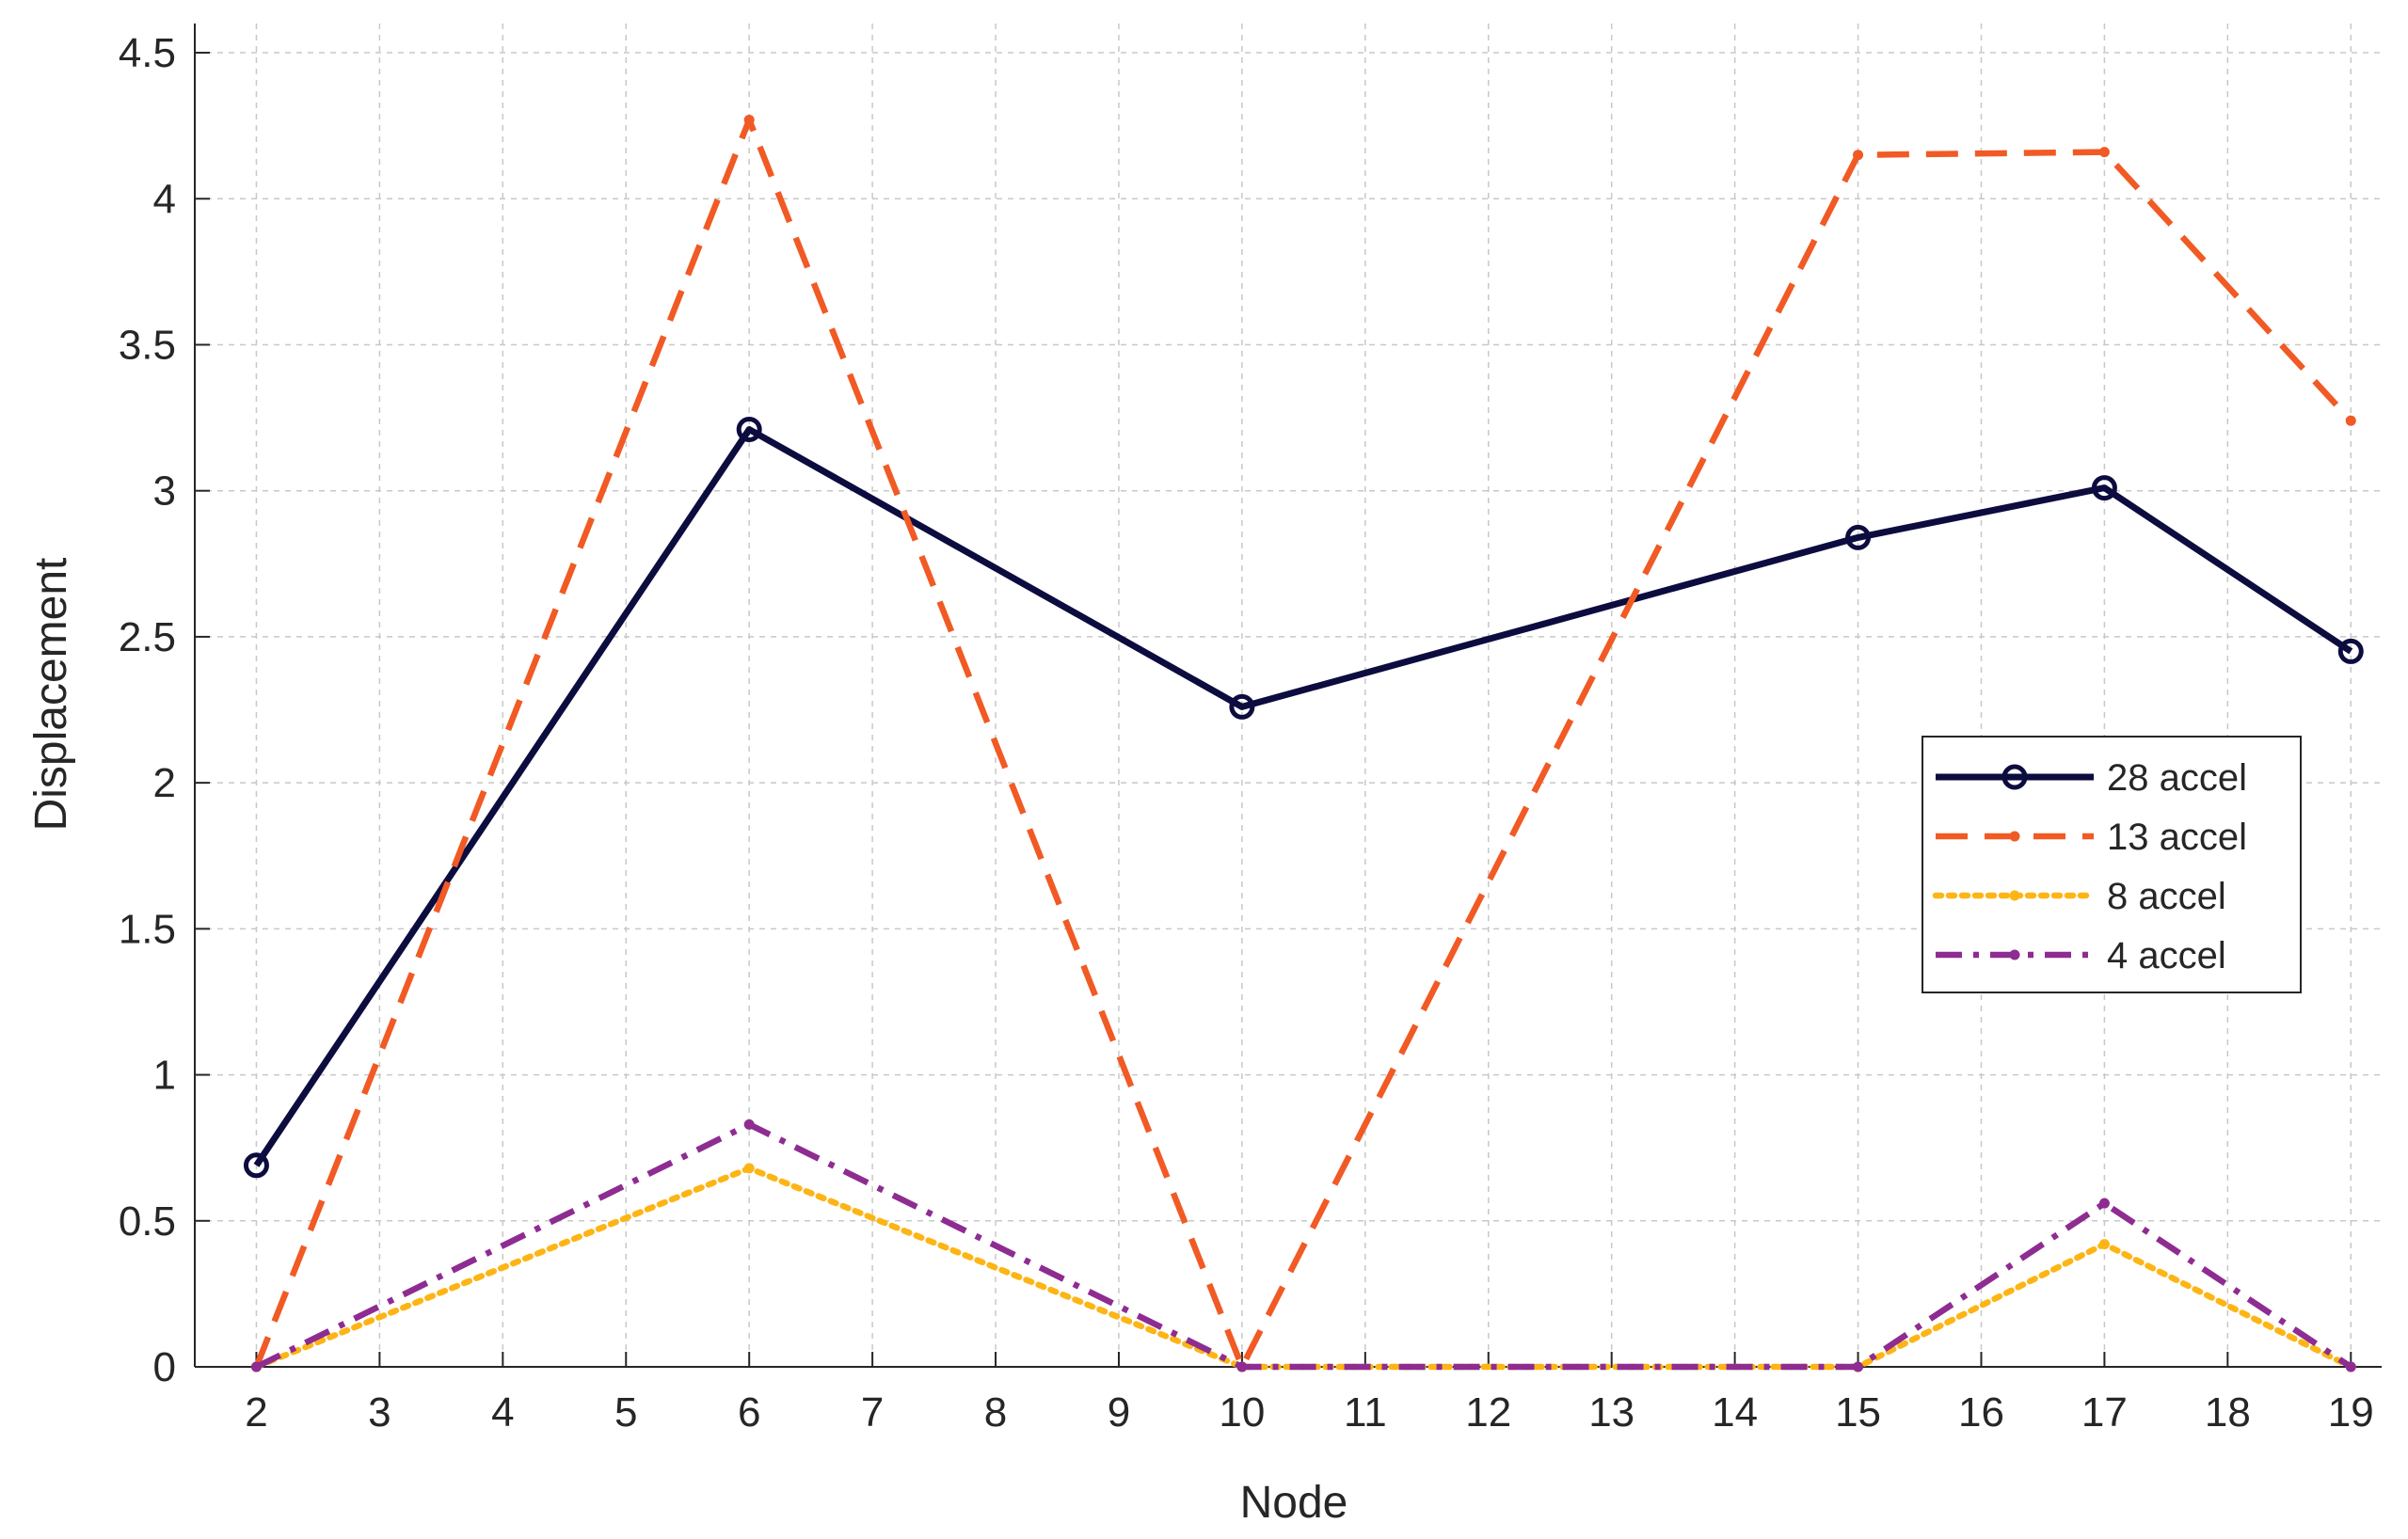 Image resolution: width=2408 pixels, height=1539 pixels. What do you see at coordinates (1365, 1412) in the screenshot?
I see `x-tick-label: 11` at bounding box center [1365, 1412].